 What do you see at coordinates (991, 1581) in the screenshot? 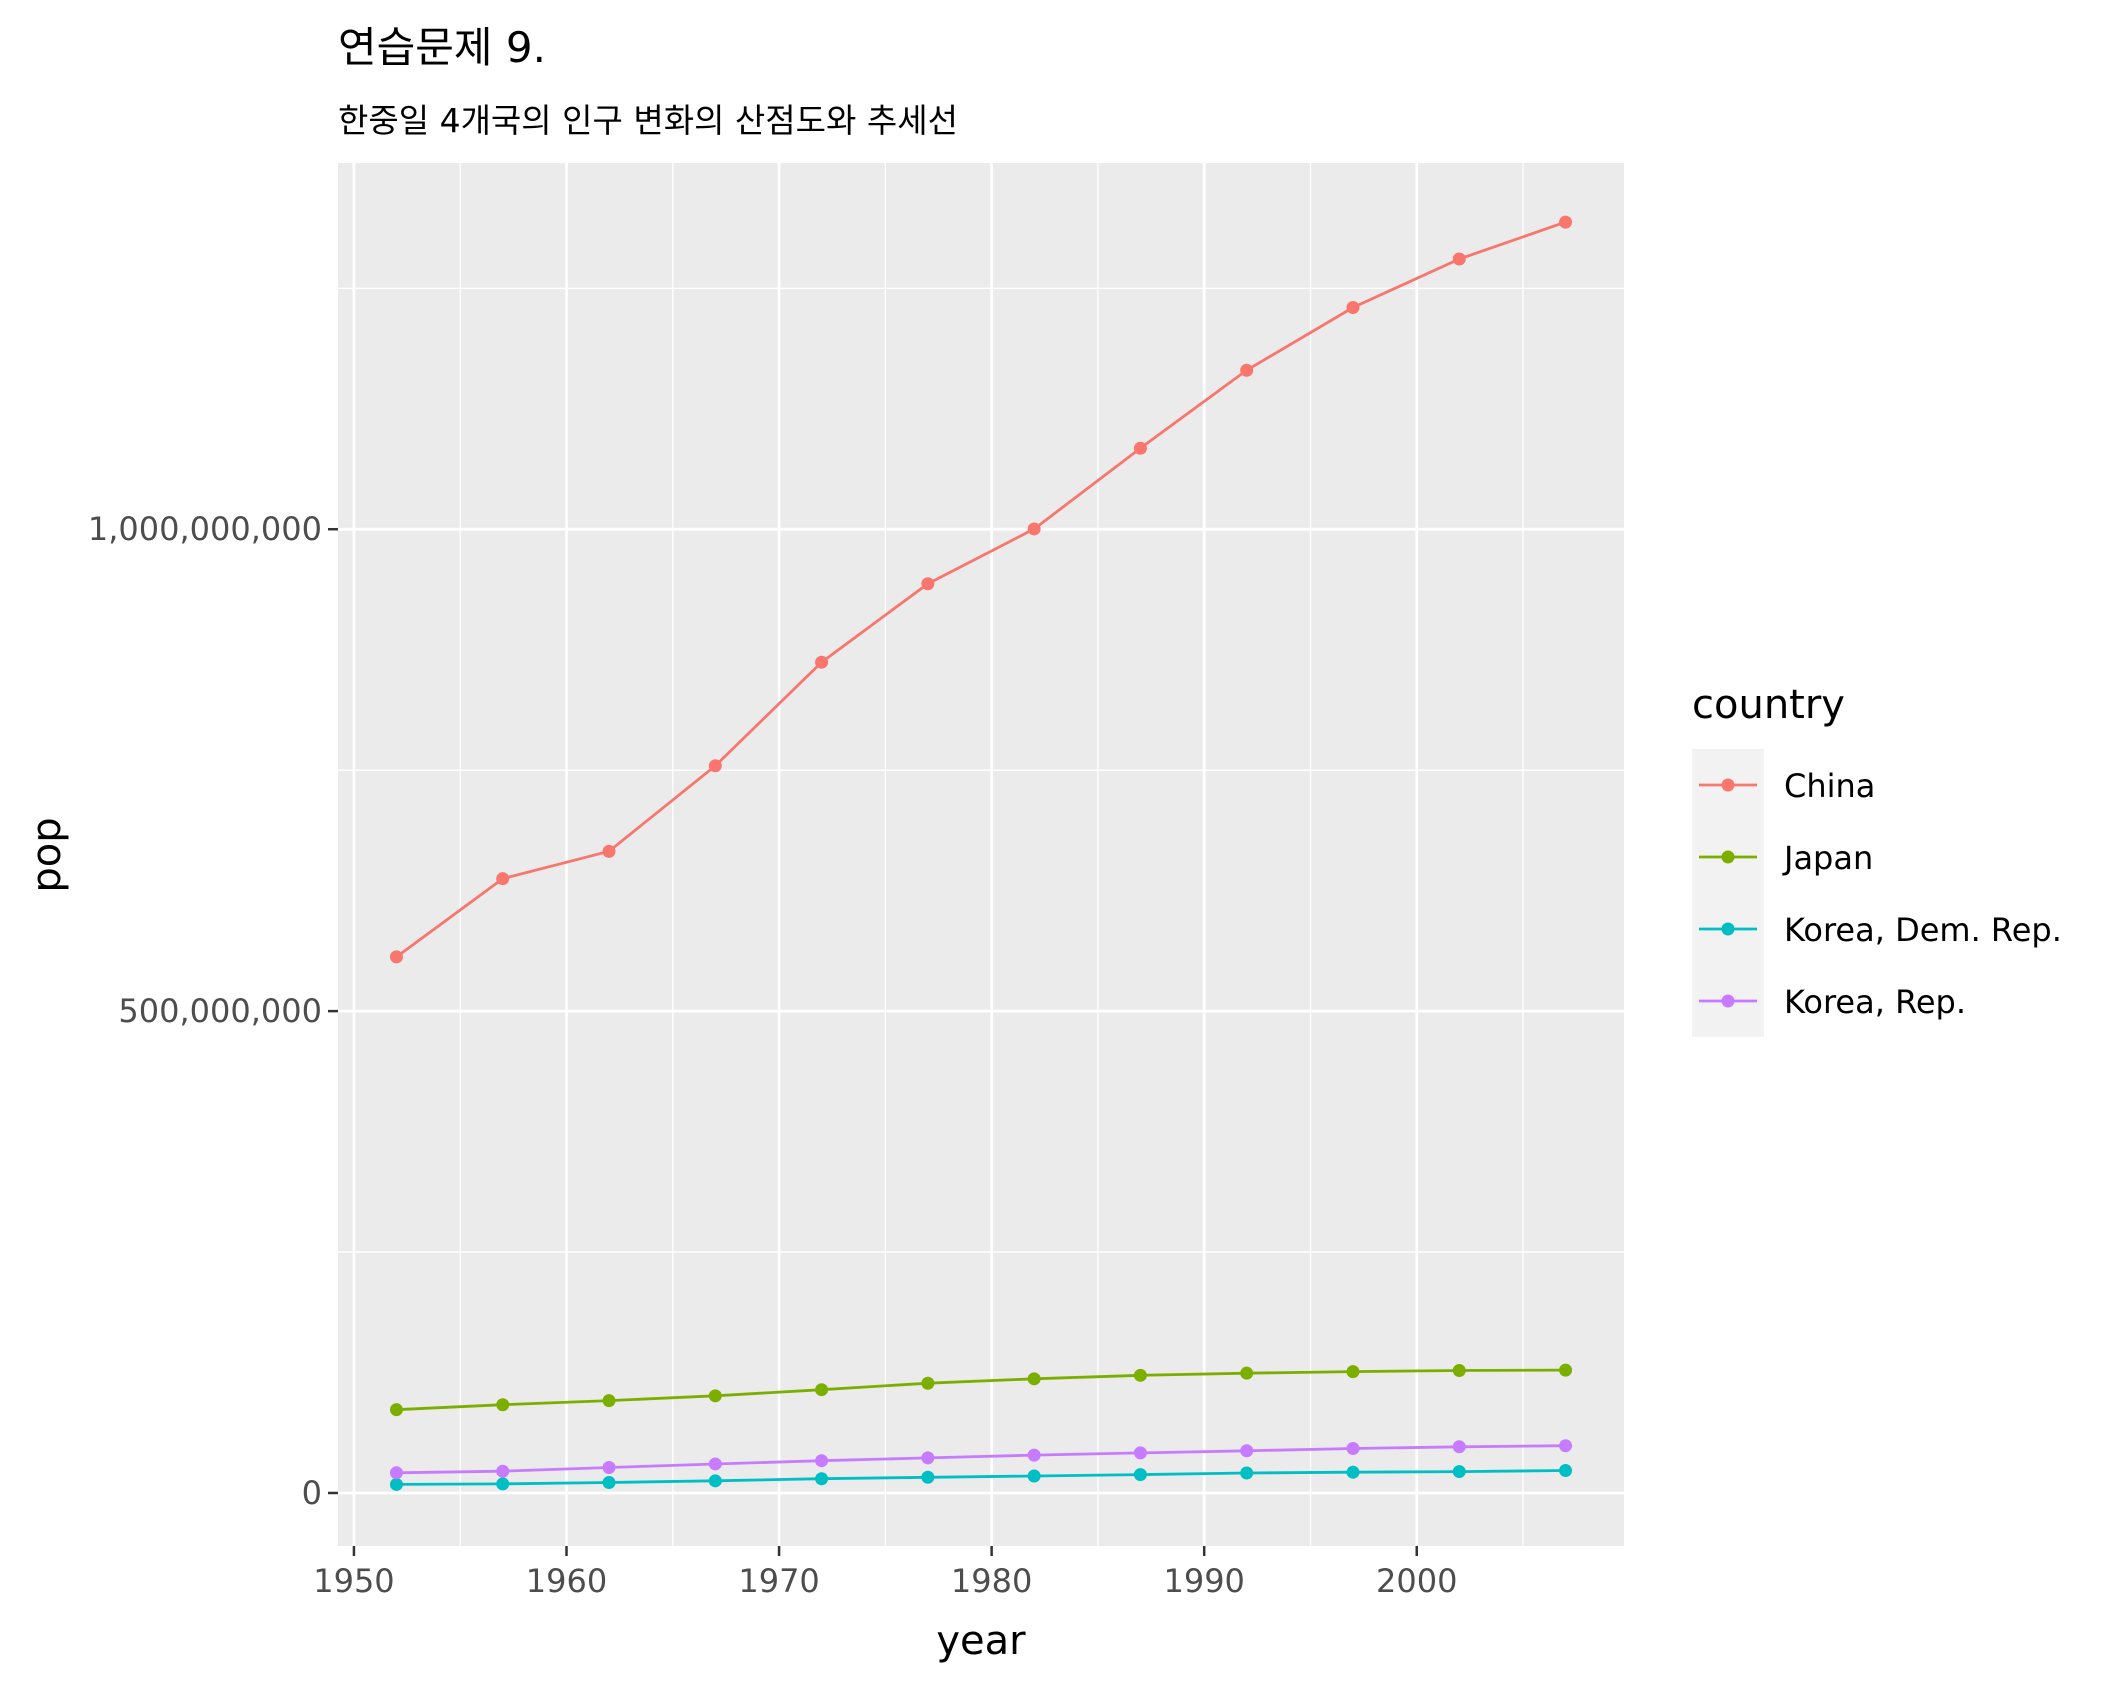
I see `x-tick-label: 1980` at bounding box center [991, 1581].